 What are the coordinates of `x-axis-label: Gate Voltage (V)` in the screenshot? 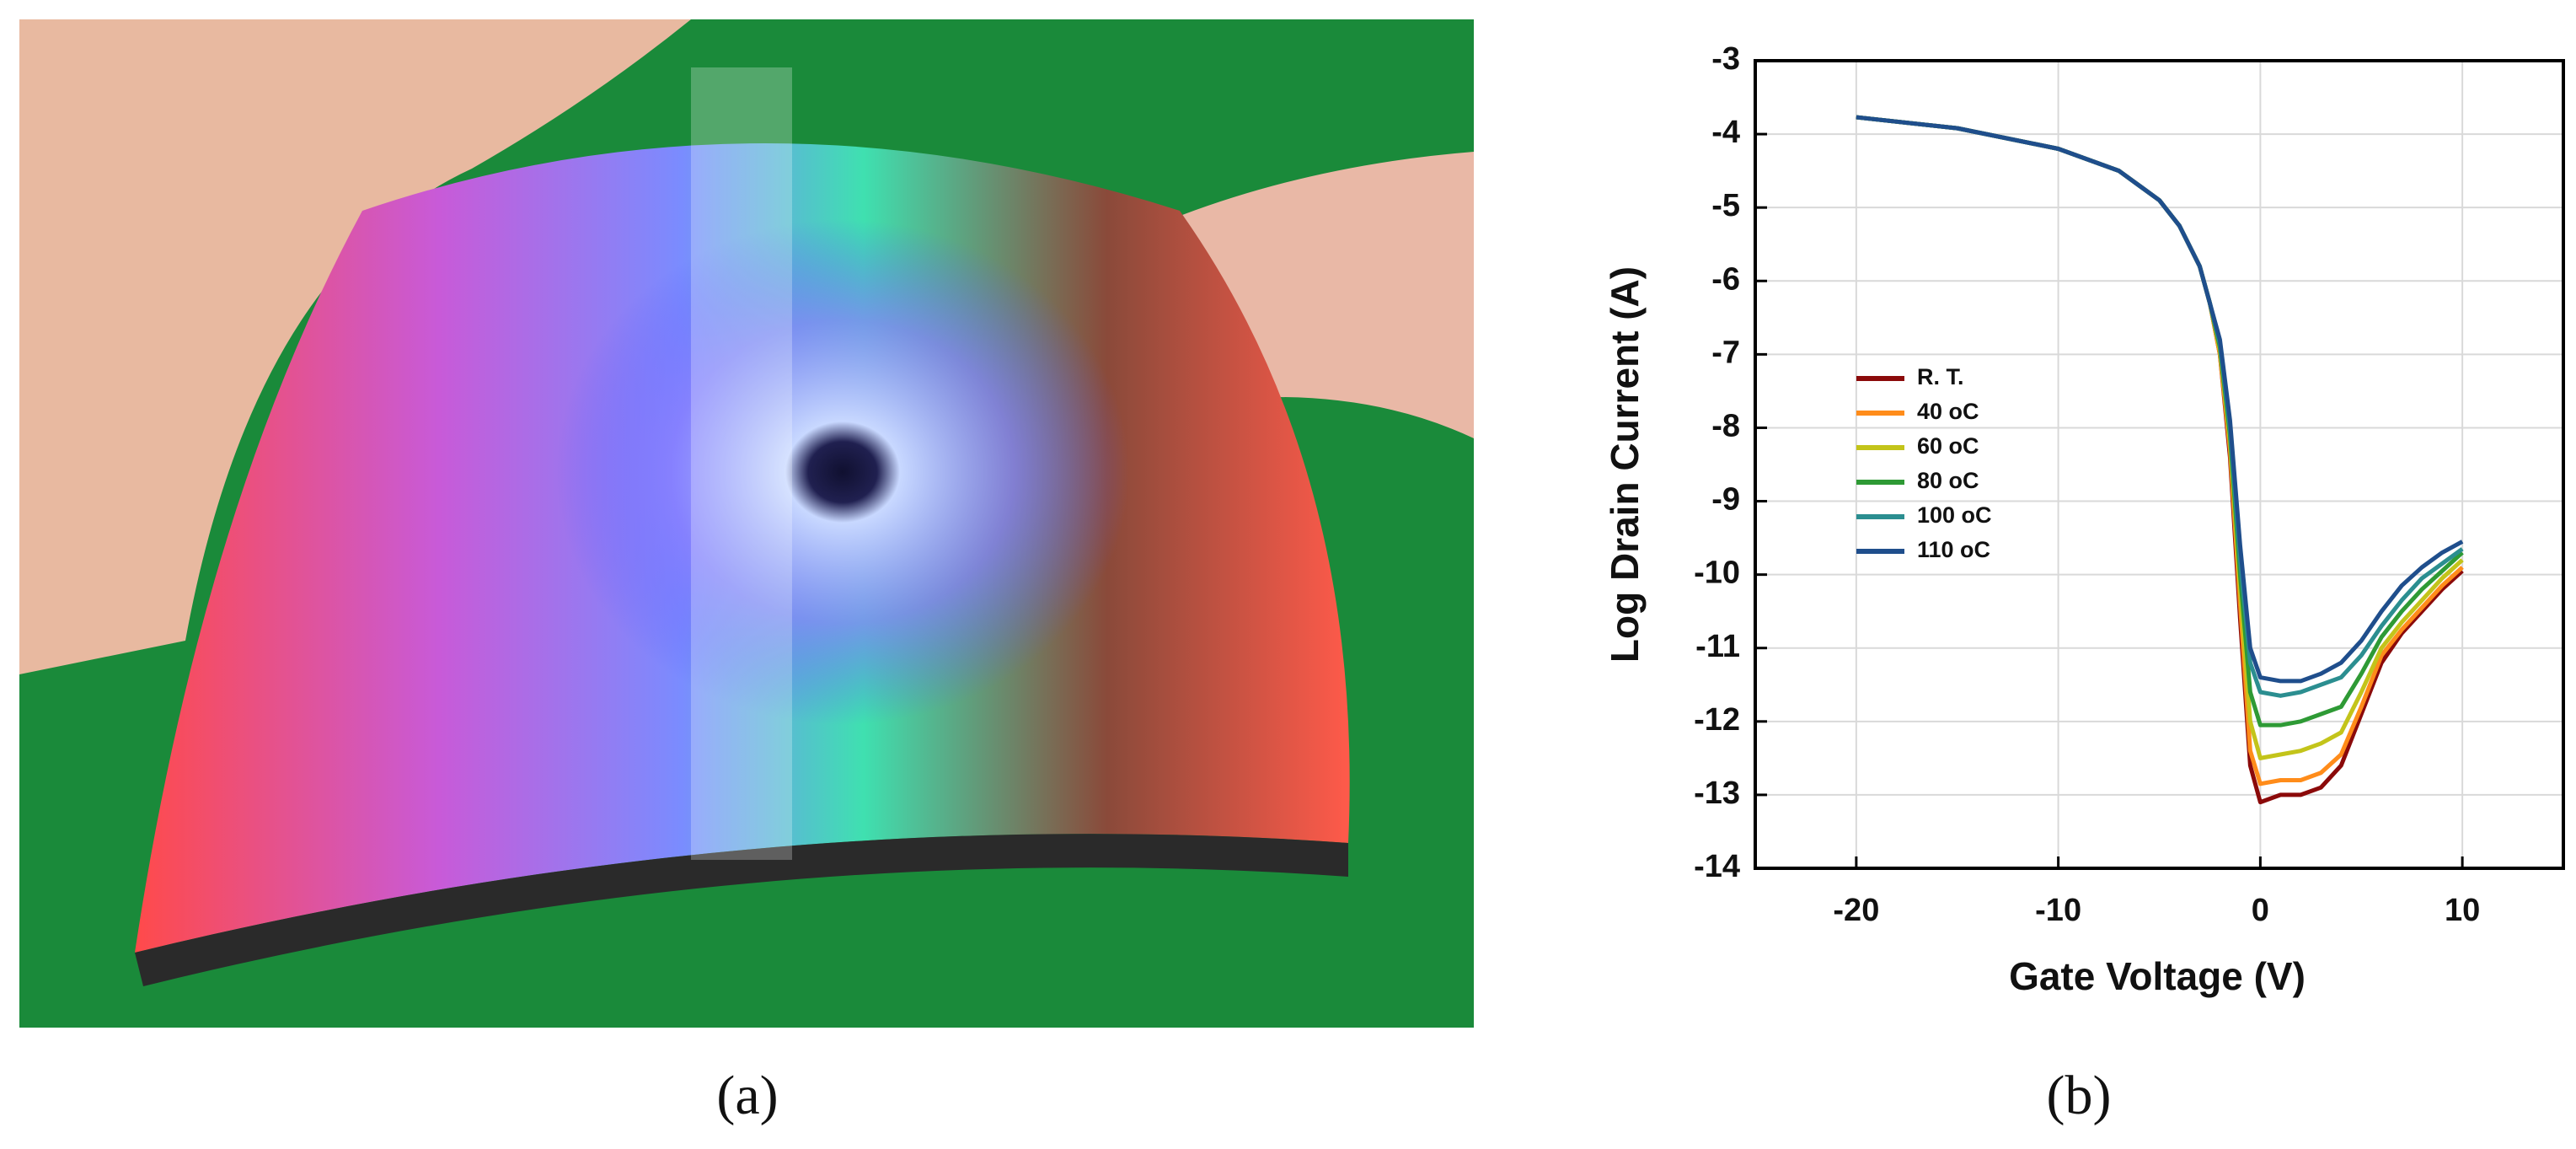 It's located at (2157, 976).